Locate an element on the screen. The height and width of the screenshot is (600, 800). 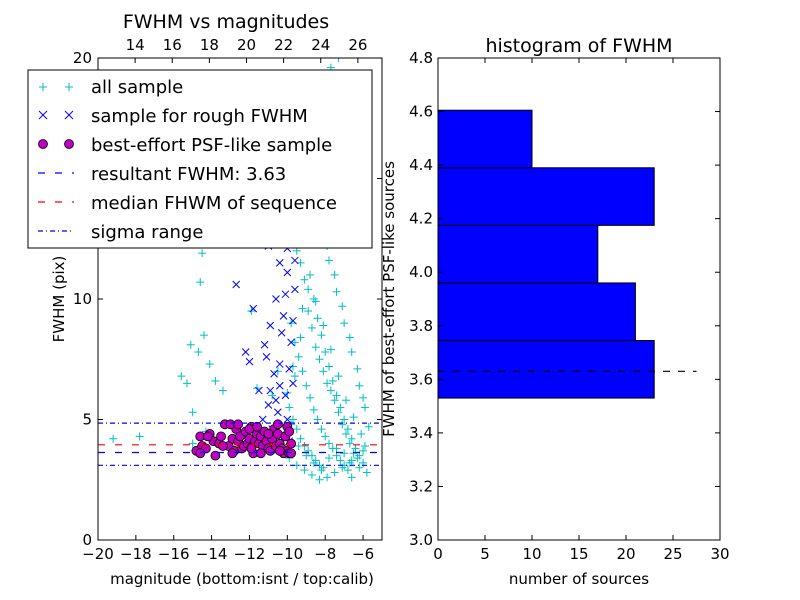
y-tick-label: 5 is located at coordinates (87, 420).